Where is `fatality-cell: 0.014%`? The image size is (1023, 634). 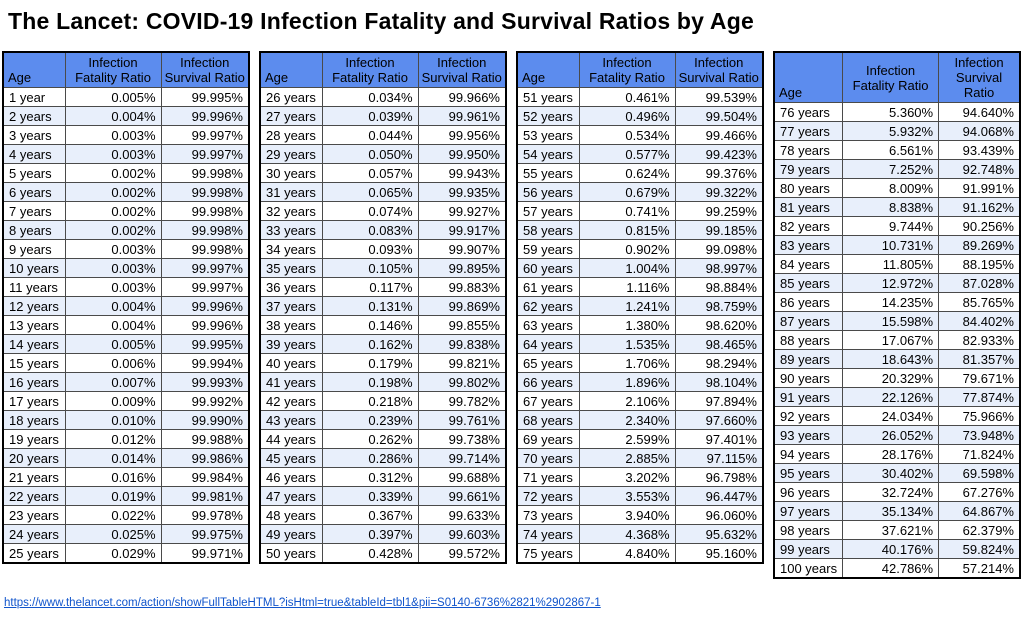
fatality-cell: 0.014% is located at coordinates (113, 458).